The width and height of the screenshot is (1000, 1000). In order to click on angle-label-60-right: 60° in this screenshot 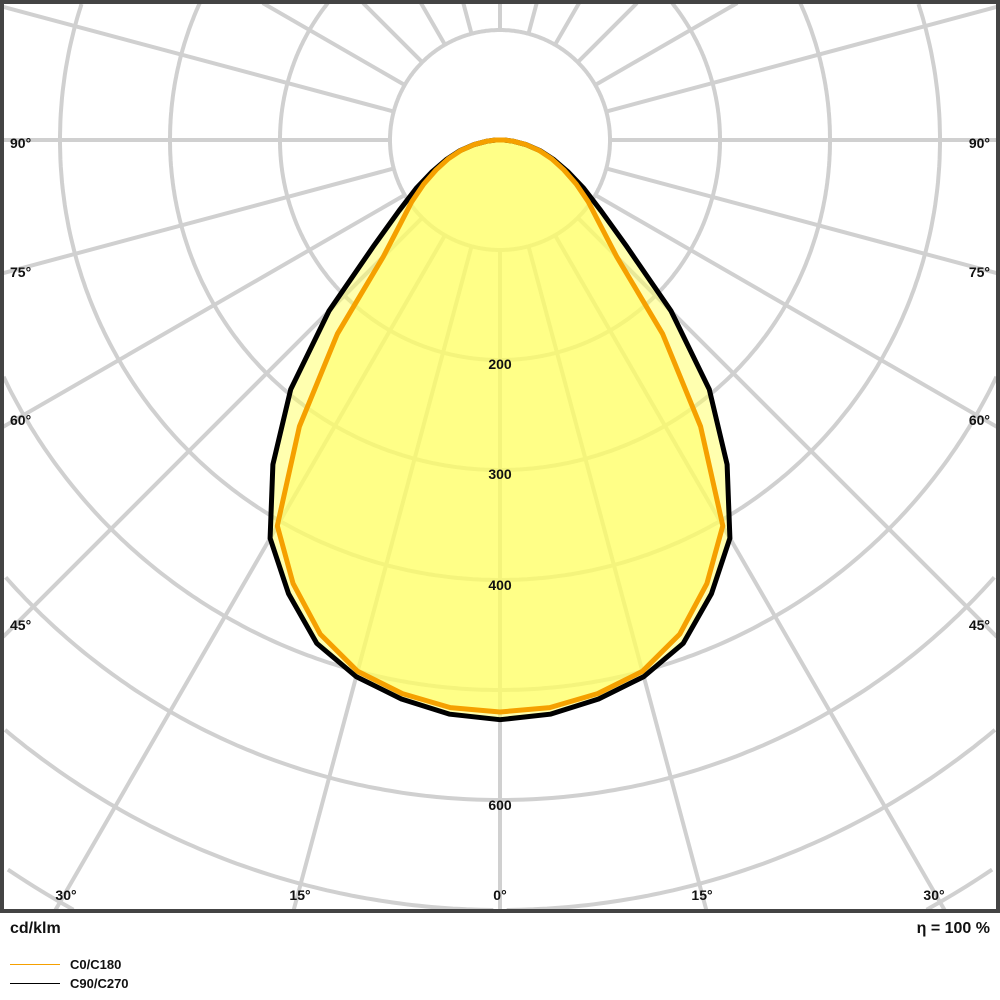, I will do `click(979, 420)`.